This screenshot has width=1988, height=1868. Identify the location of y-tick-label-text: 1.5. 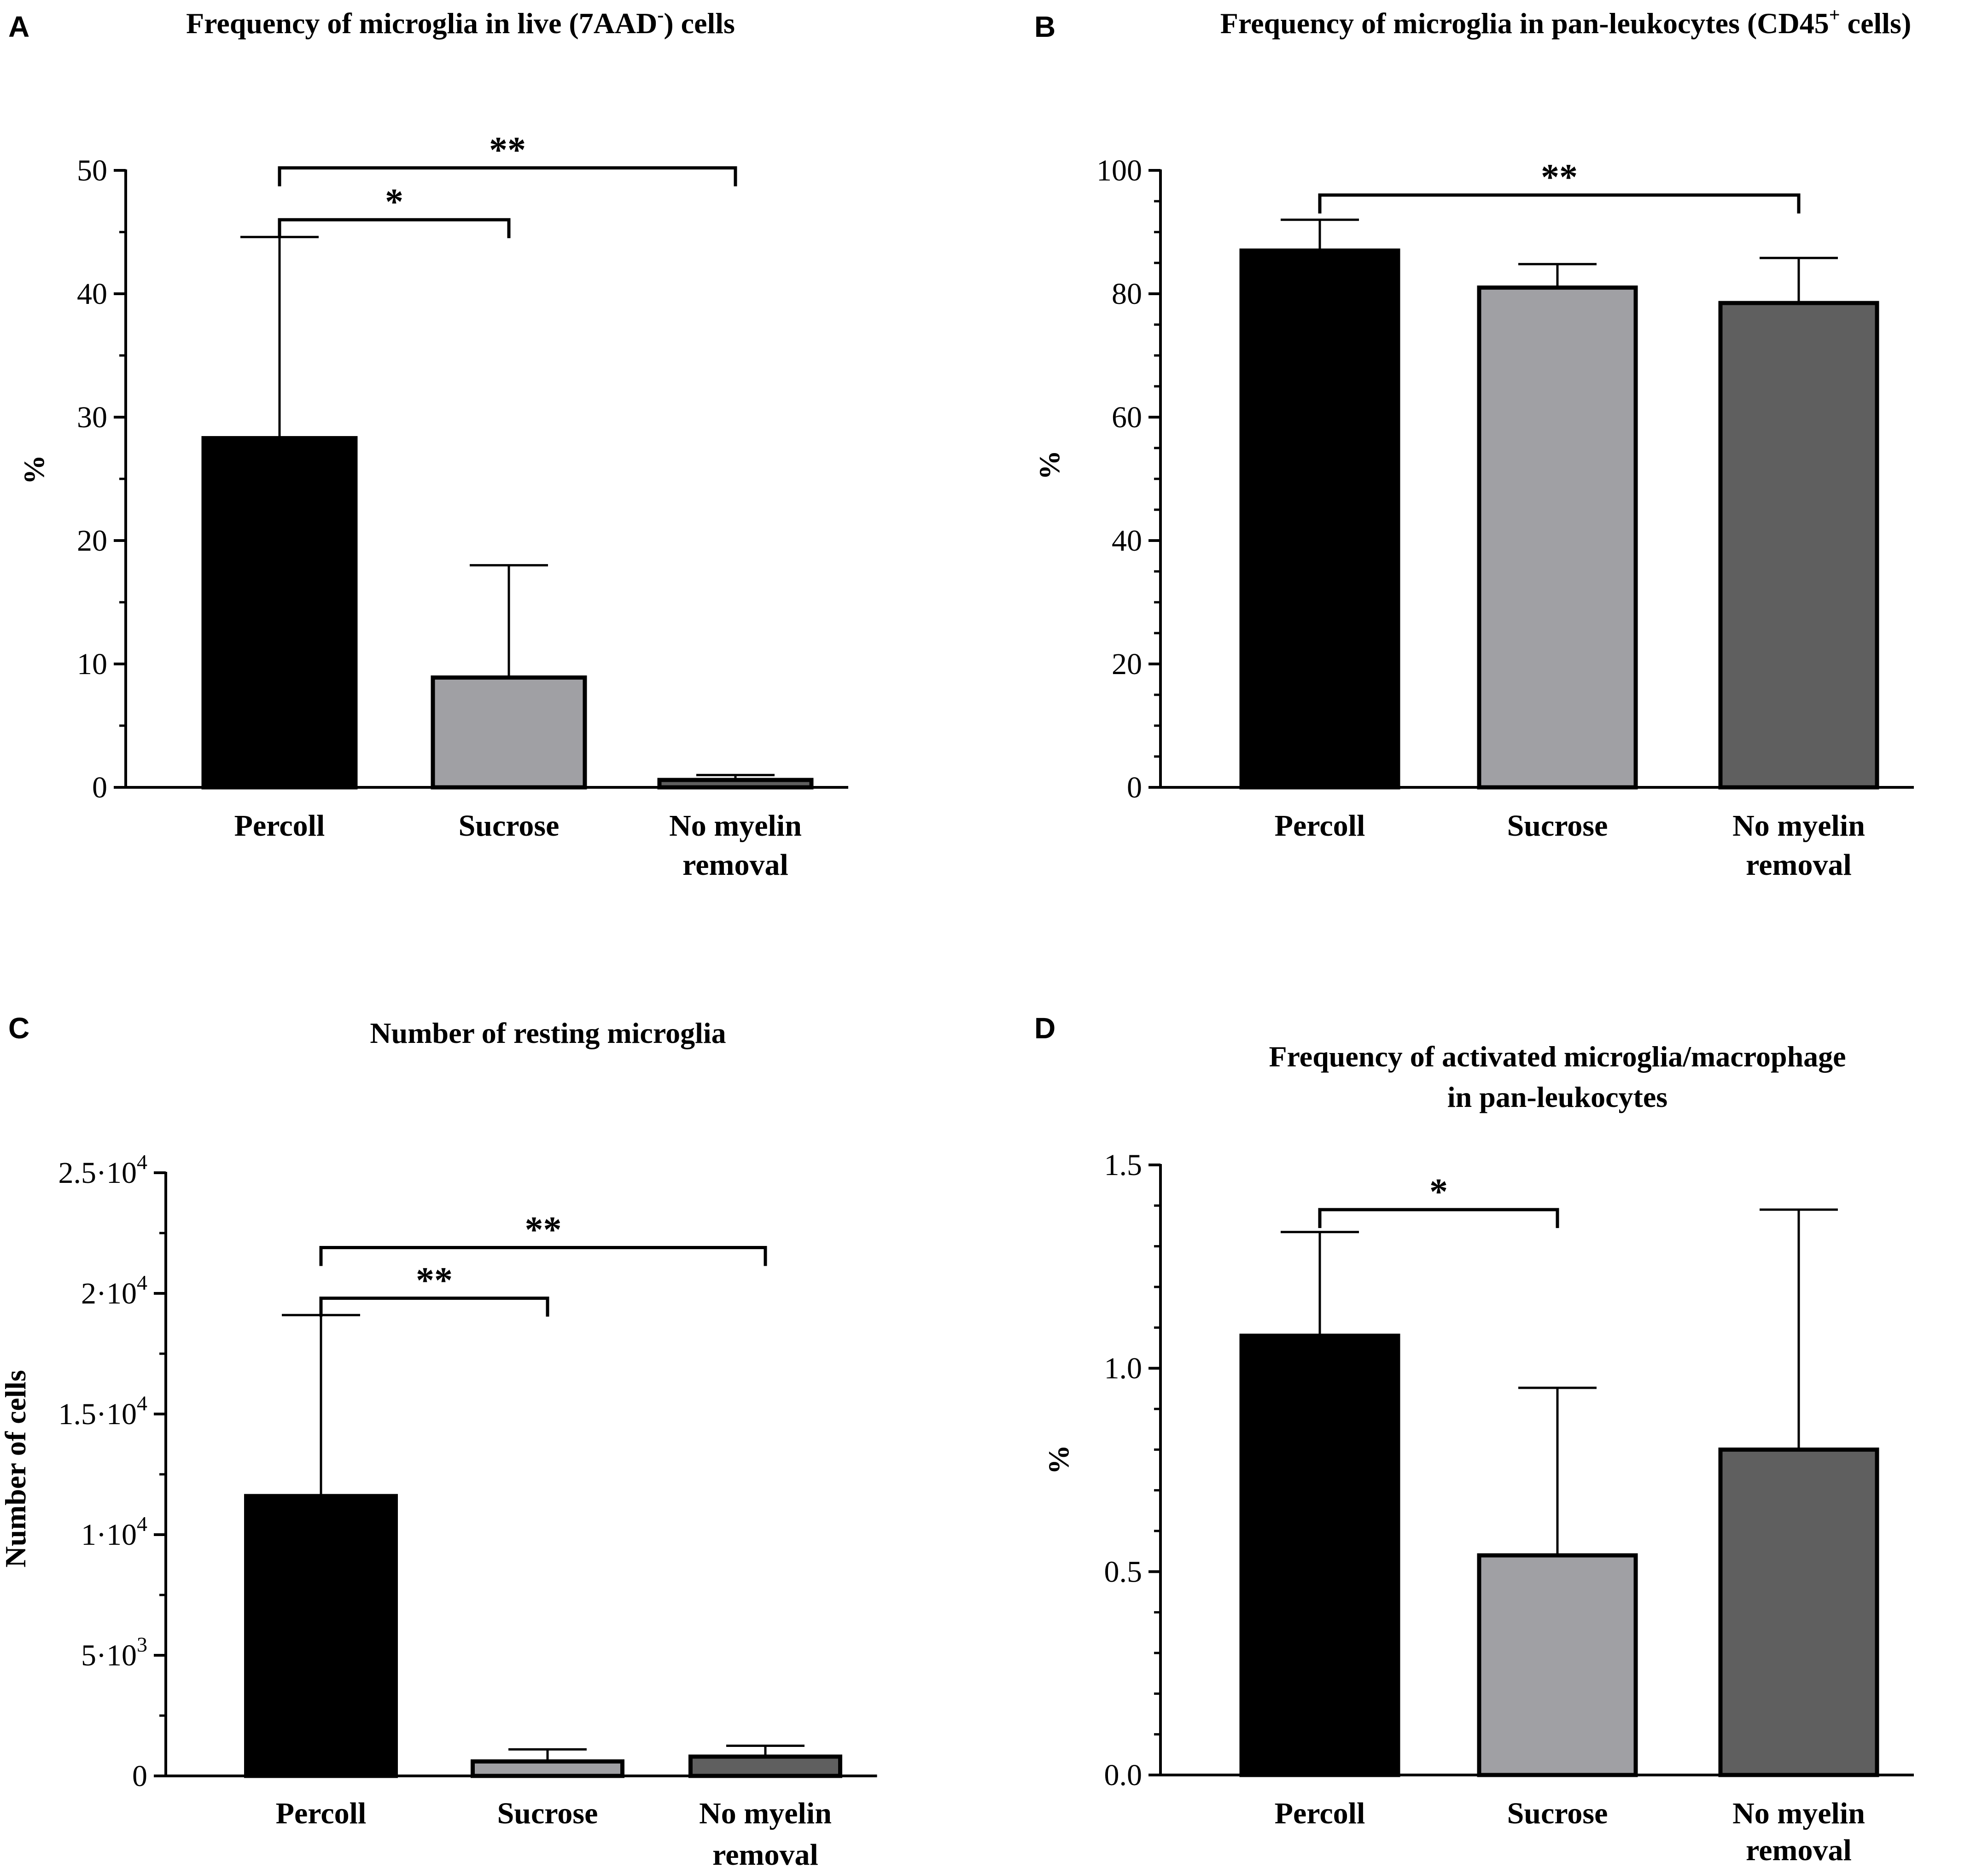
(1124, 1165).